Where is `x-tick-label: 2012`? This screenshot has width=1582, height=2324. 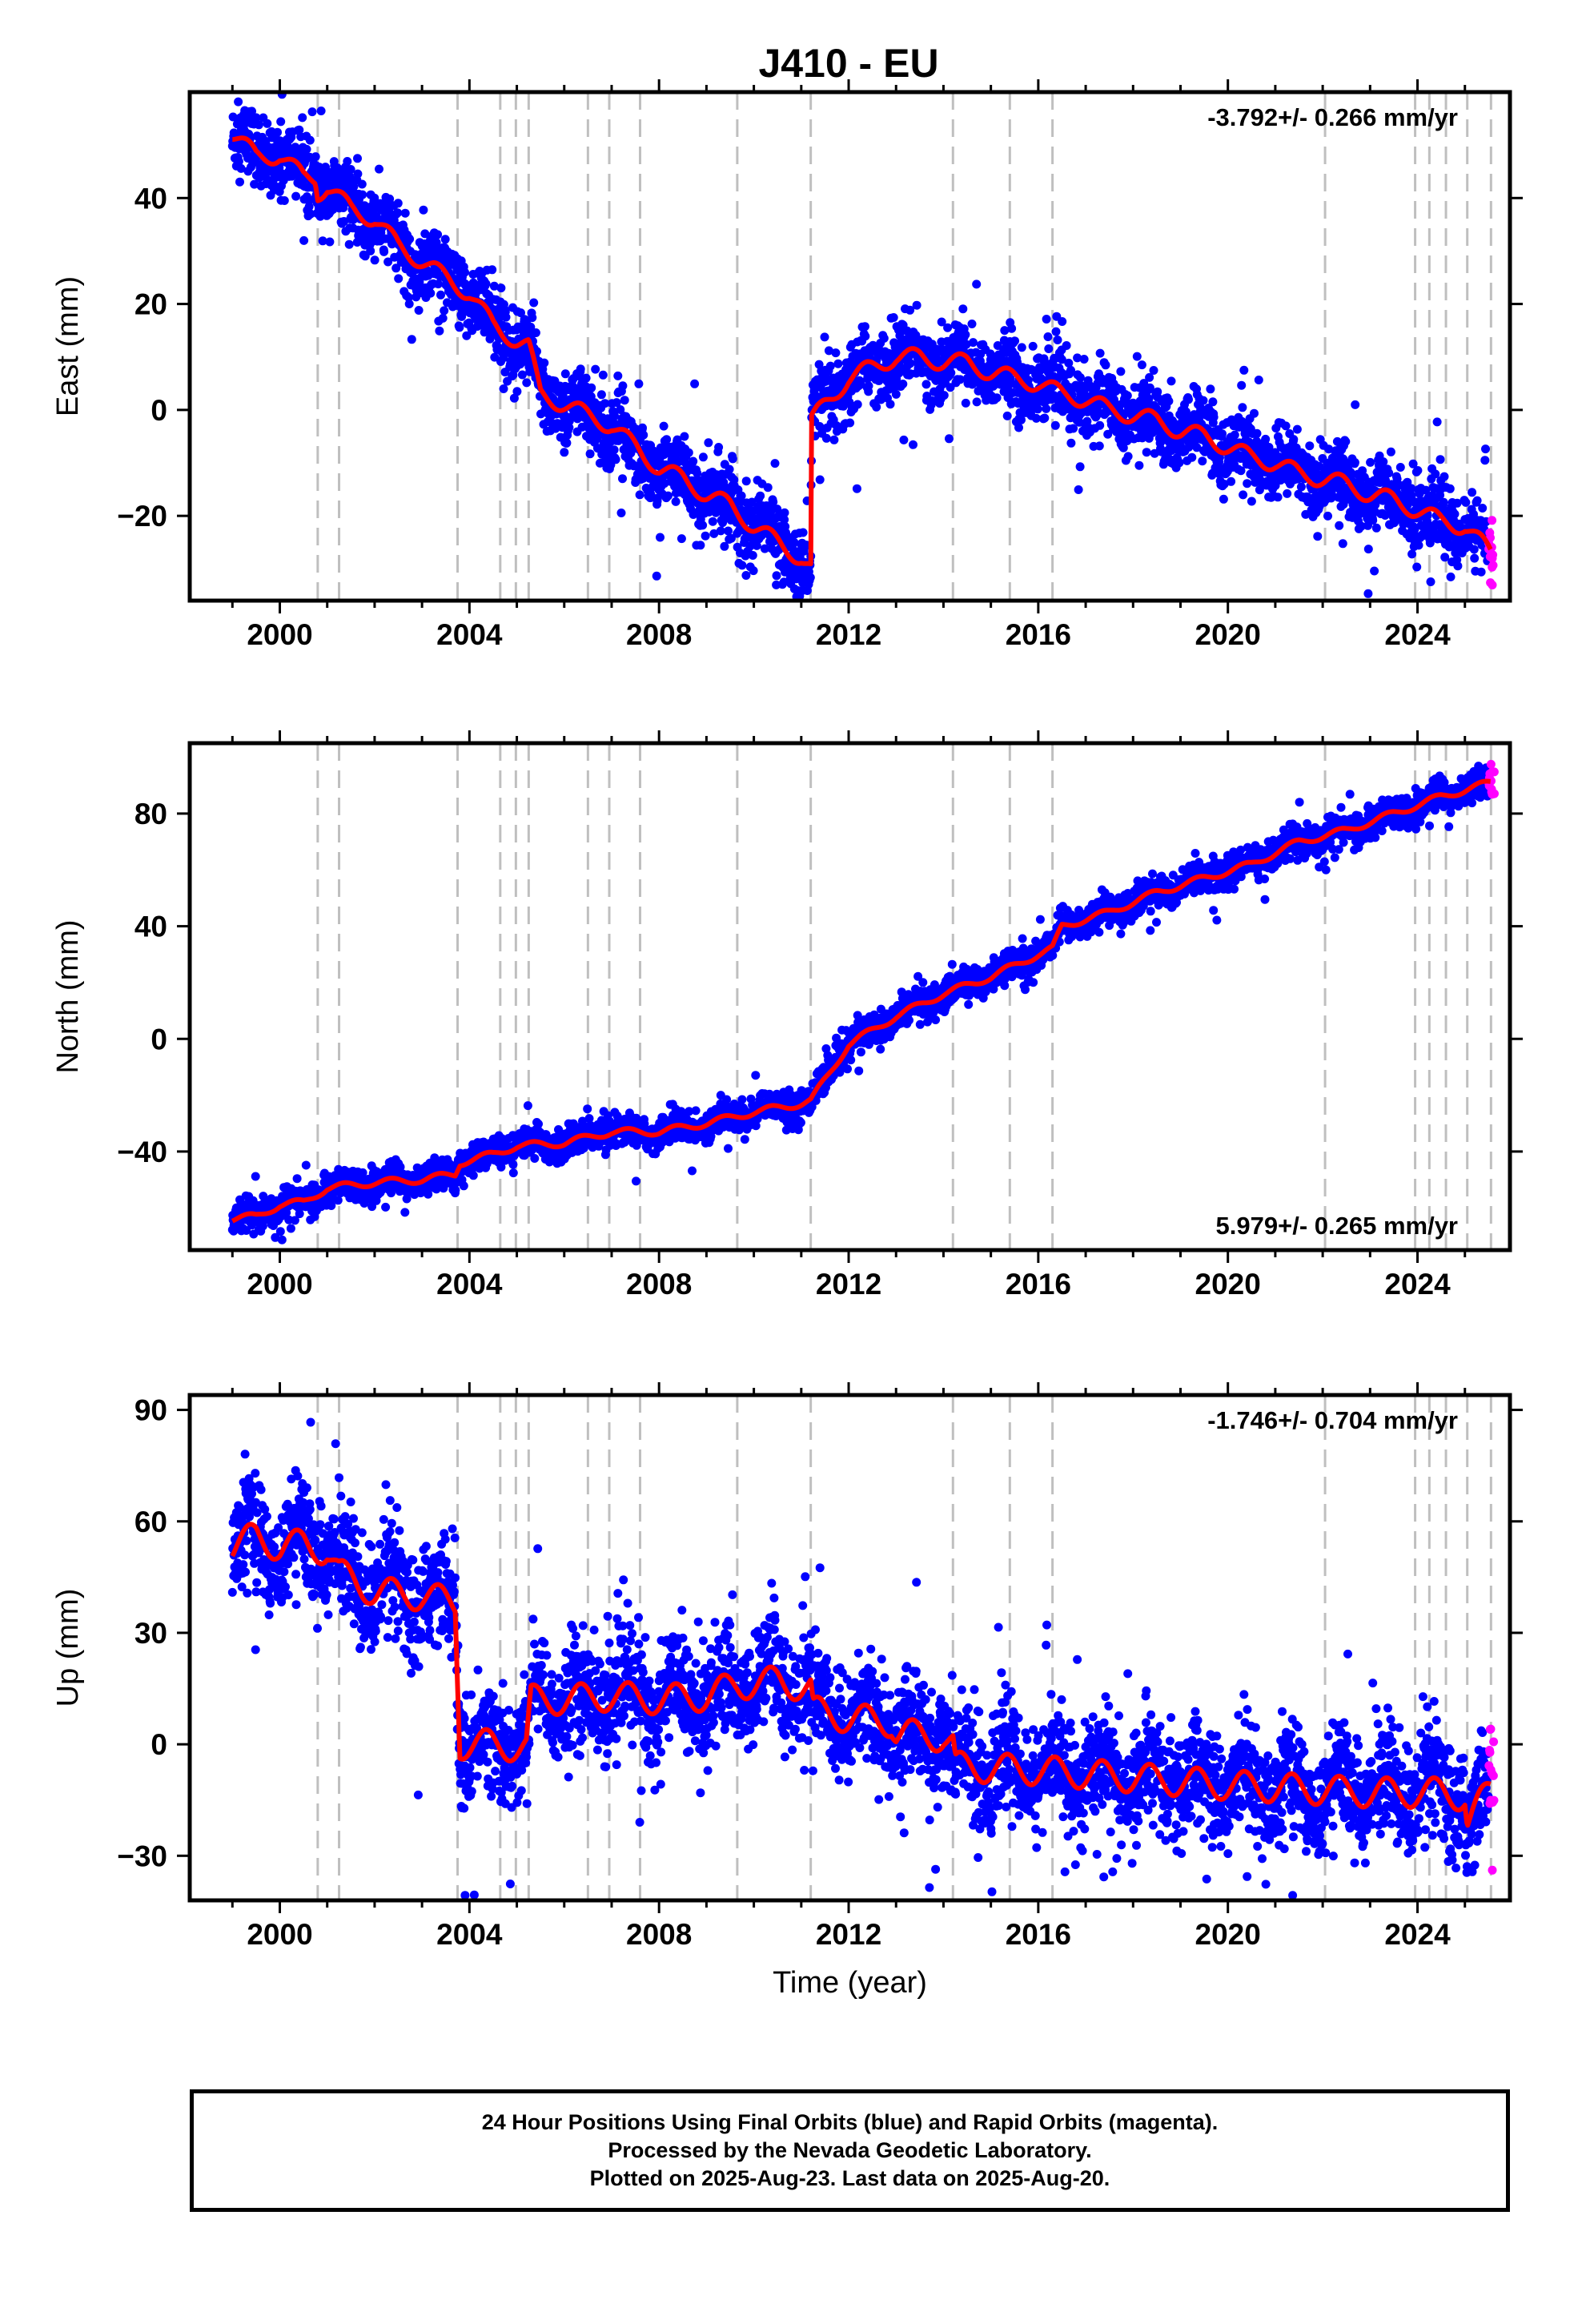 x-tick-label: 2012 is located at coordinates (848, 634).